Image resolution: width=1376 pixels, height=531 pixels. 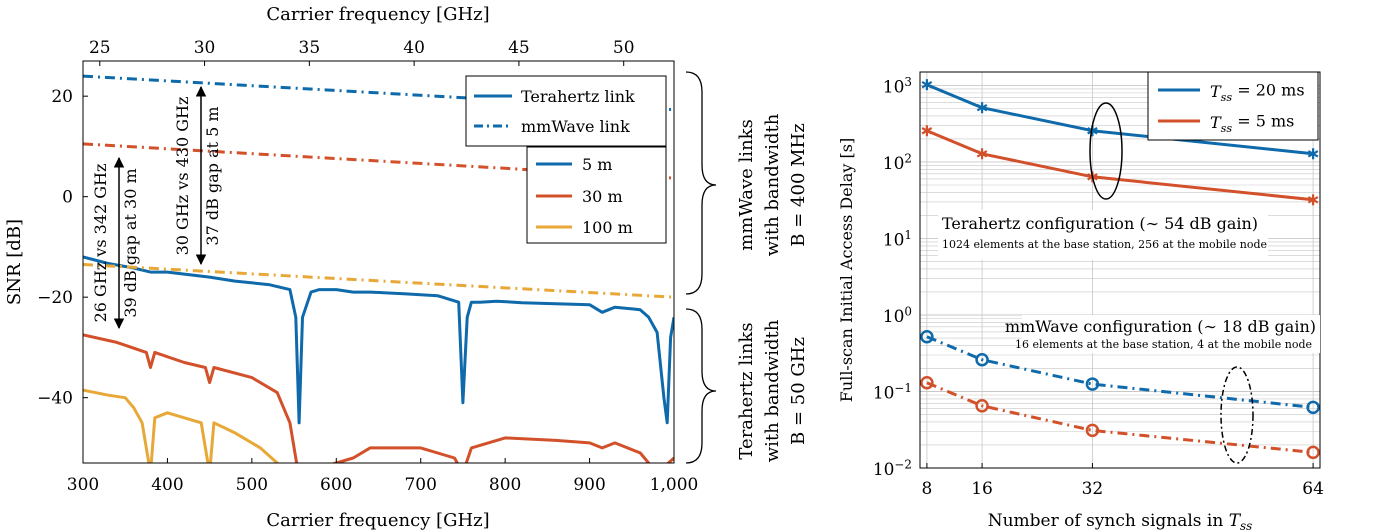 What do you see at coordinates (602, 196) in the screenshot?
I see `legend-30m-label: 30 m` at bounding box center [602, 196].